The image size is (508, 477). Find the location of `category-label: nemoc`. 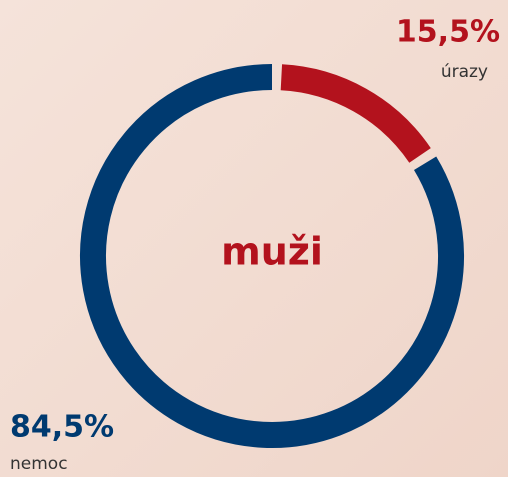

category-label: nemoc is located at coordinates (39, 464).